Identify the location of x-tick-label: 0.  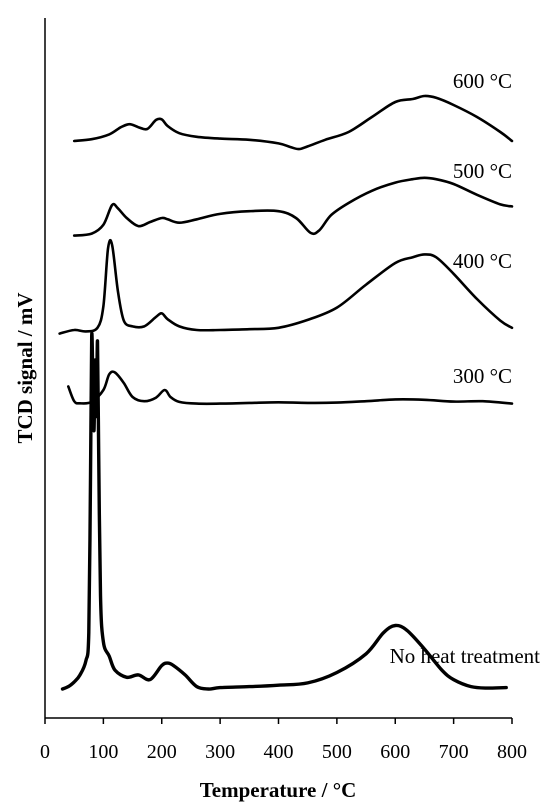
(45, 752).